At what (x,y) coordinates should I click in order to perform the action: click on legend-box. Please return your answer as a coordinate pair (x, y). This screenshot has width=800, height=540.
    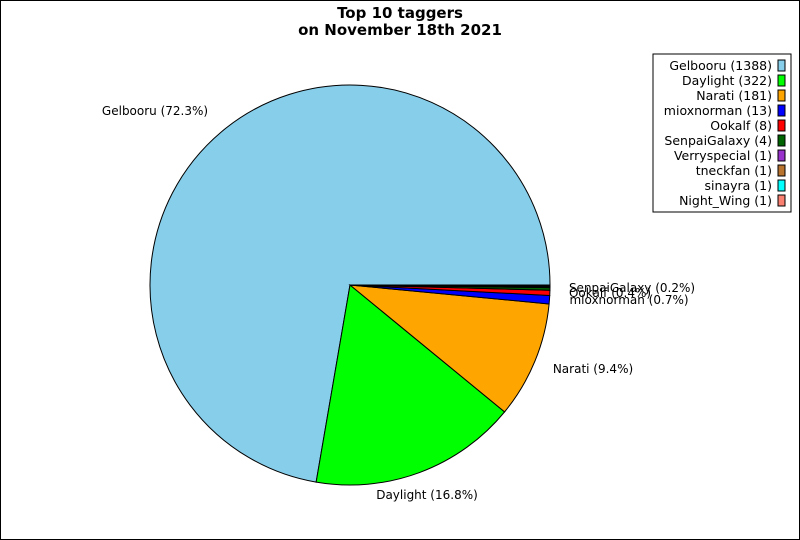
    Looking at the image, I should click on (722, 133).